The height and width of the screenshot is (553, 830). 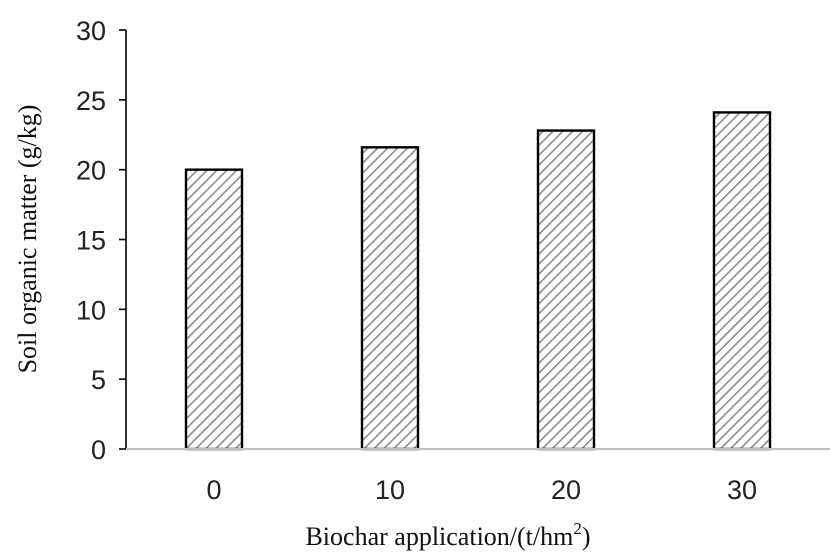 I want to click on y-tick-label: 10, so click(x=91, y=310).